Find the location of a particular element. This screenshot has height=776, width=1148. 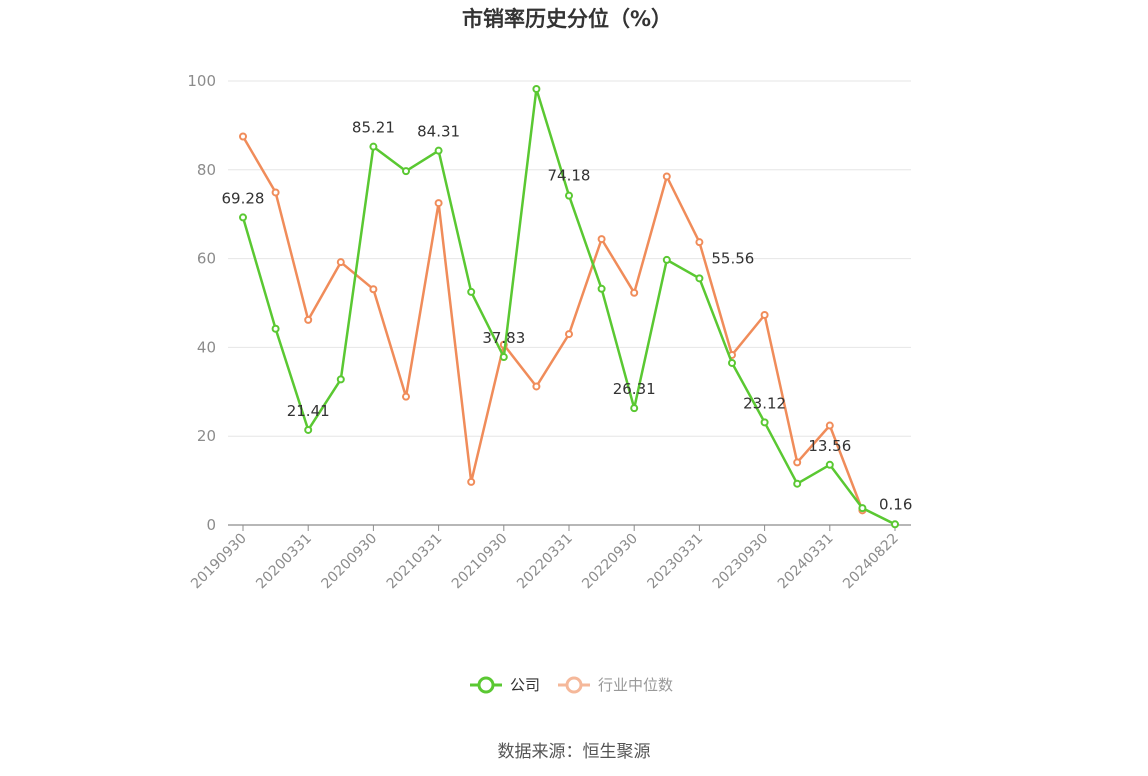

data-label: 13.56 is located at coordinates (829, 446).